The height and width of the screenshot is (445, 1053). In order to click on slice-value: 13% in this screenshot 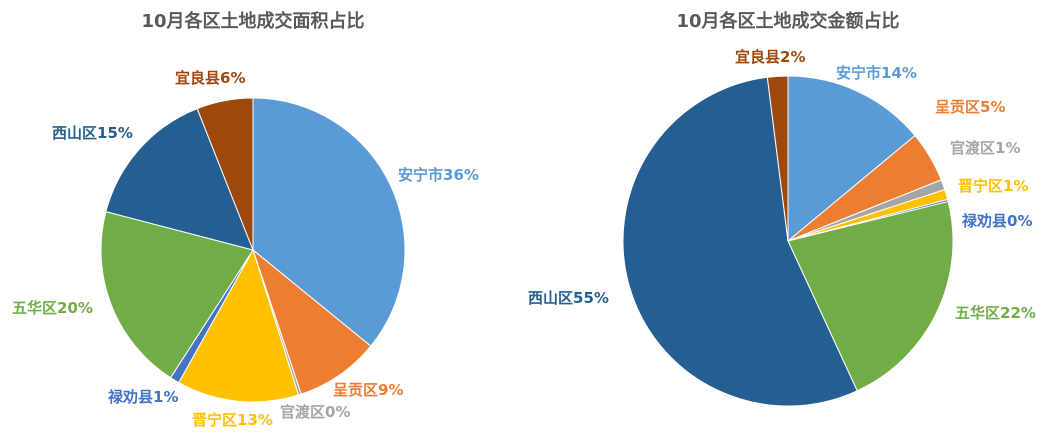, I will do `click(255, 420)`.